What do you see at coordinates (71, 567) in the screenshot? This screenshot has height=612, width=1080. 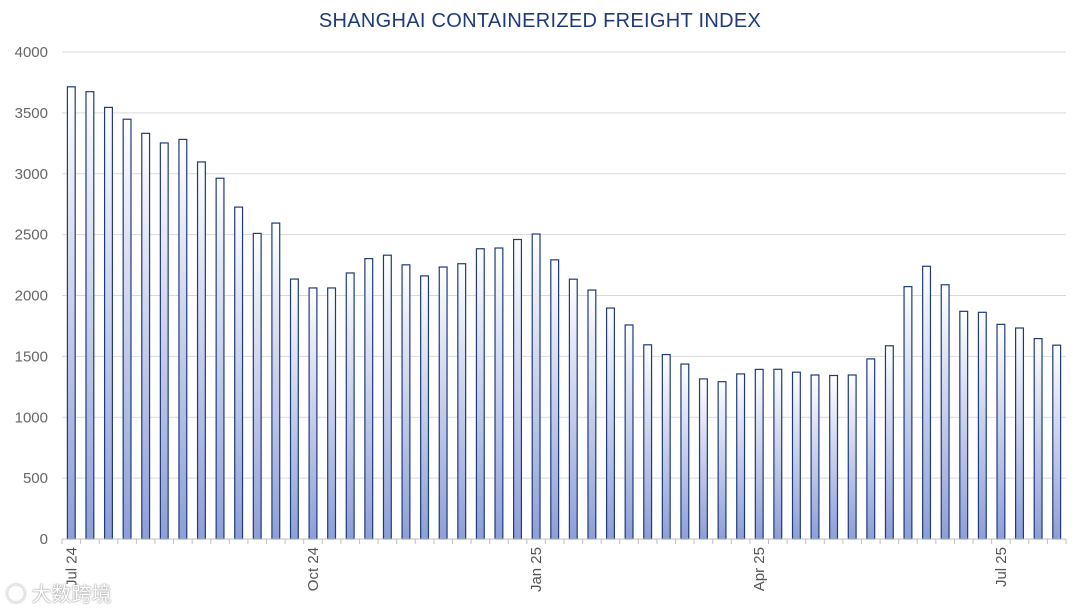 I see `x-tick-label: Jul 24` at bounding box center [71, 567].